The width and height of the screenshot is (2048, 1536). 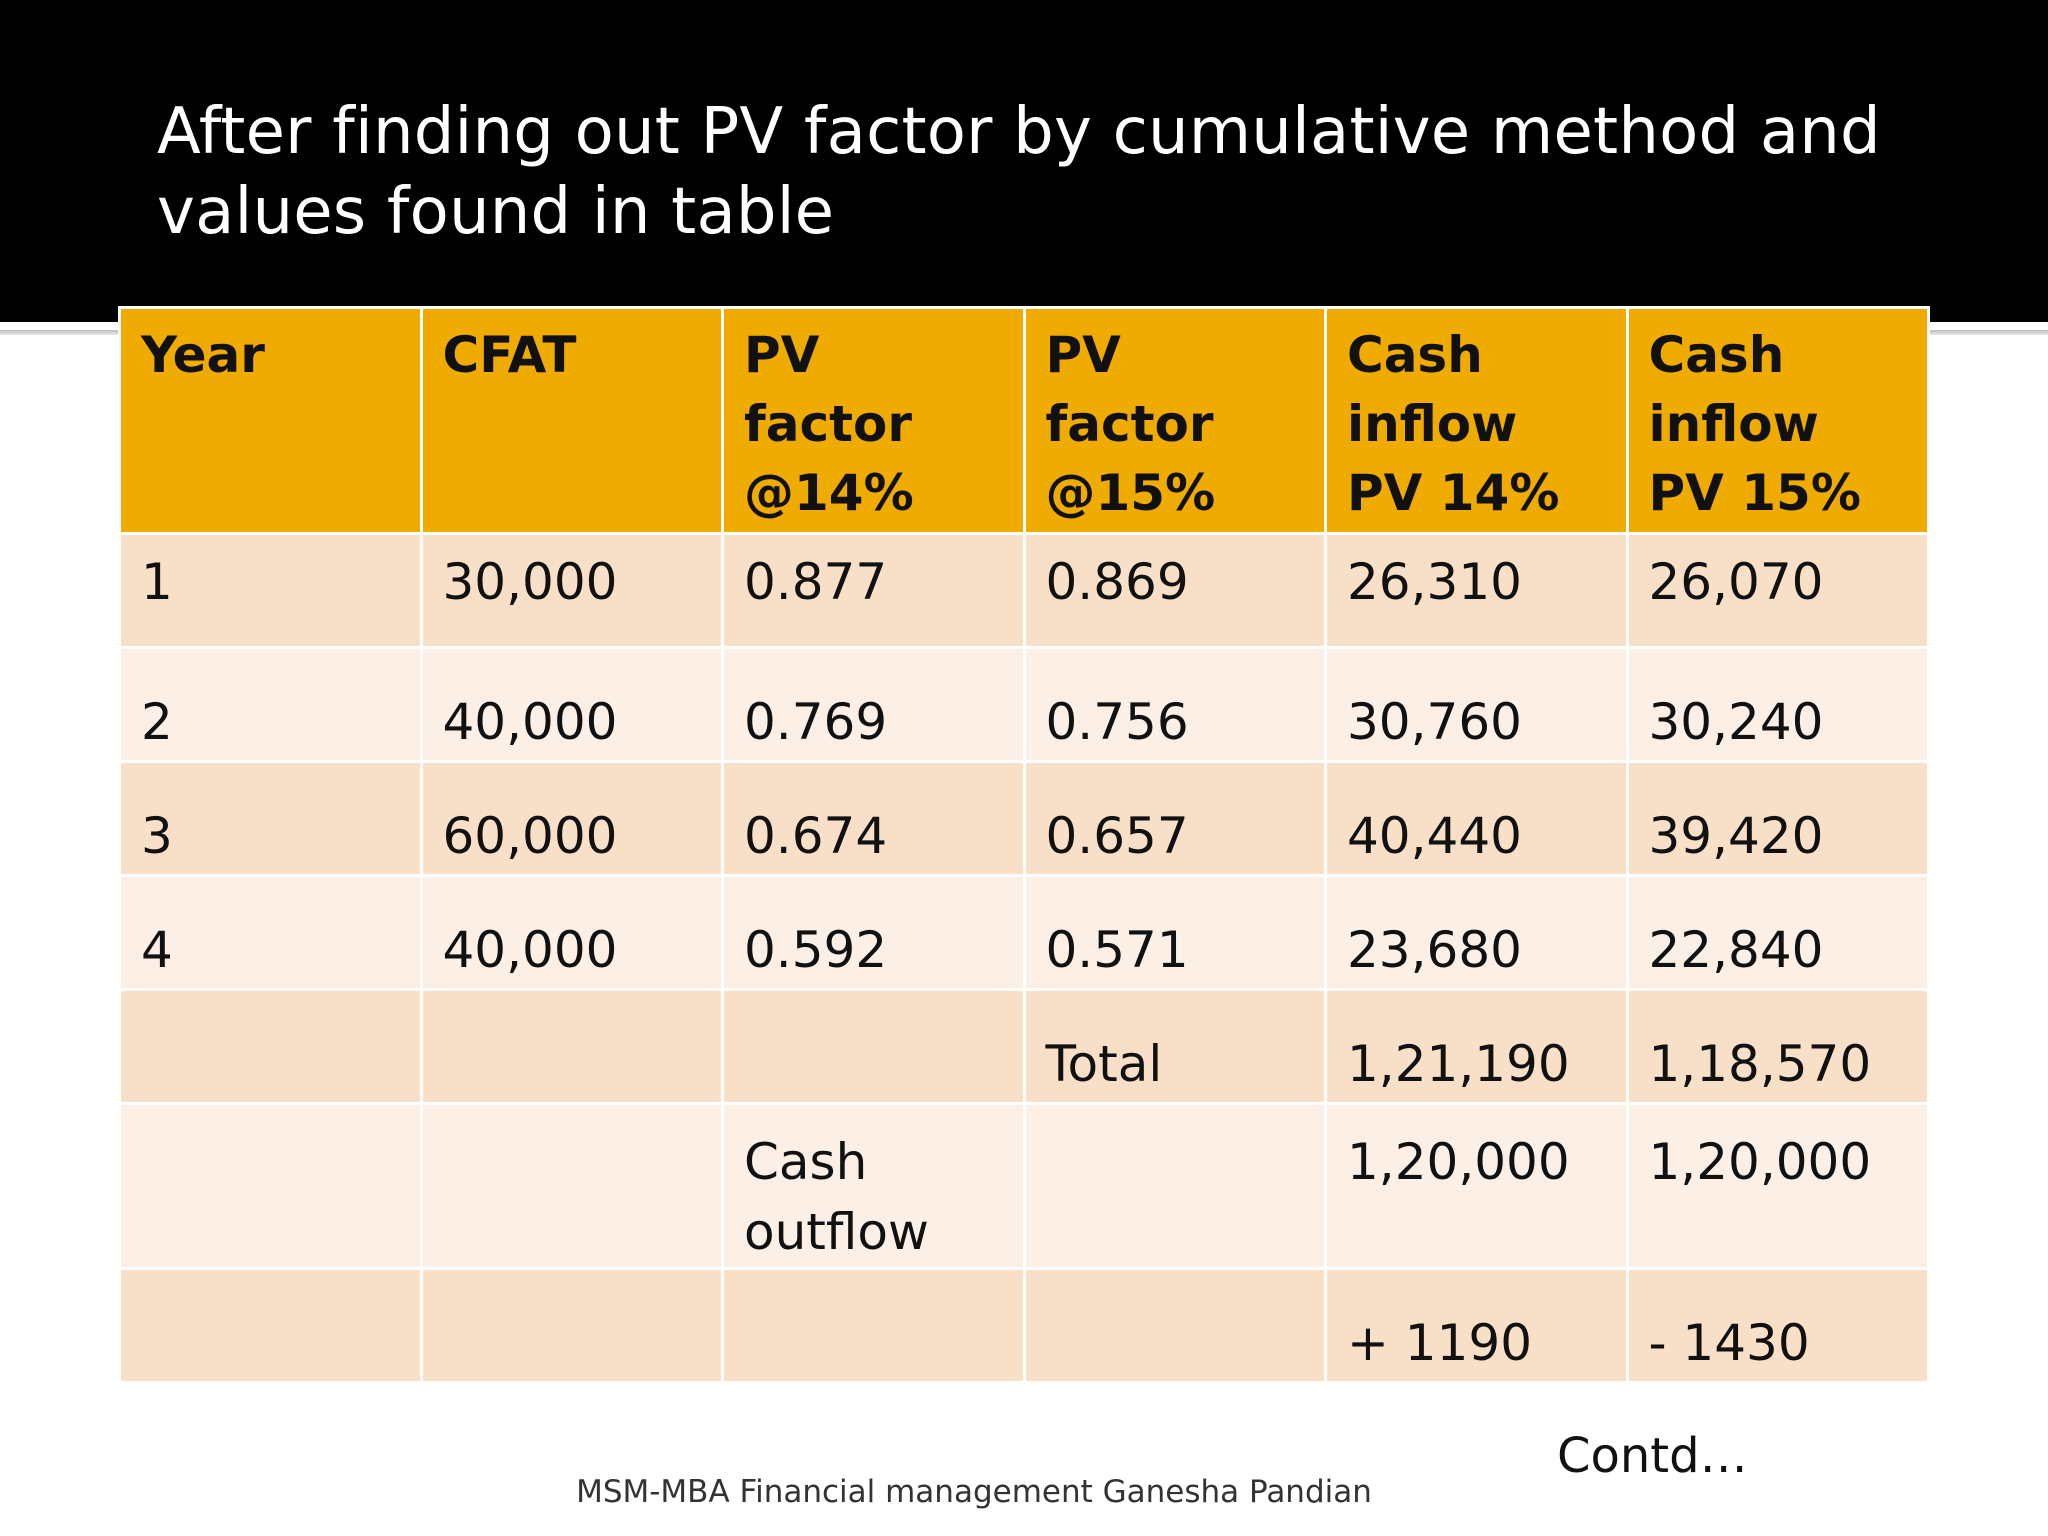 I want to click on table-row-difference: + 1190 - 1430, so click(x=1024, y=1325).